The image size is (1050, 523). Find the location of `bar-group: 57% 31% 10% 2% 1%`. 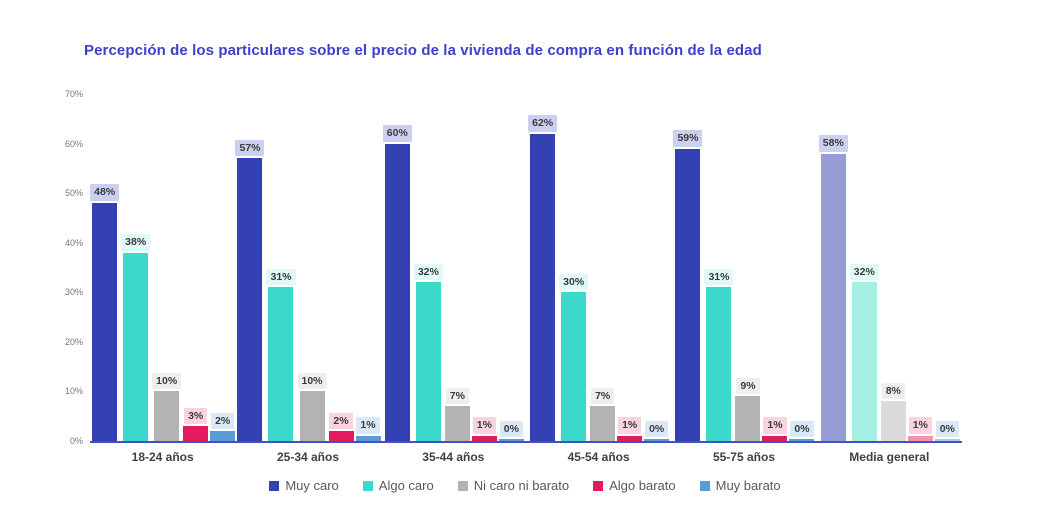

bar-group: 57% 31% 10% 2% 1% is located at coordinates (308, 267).